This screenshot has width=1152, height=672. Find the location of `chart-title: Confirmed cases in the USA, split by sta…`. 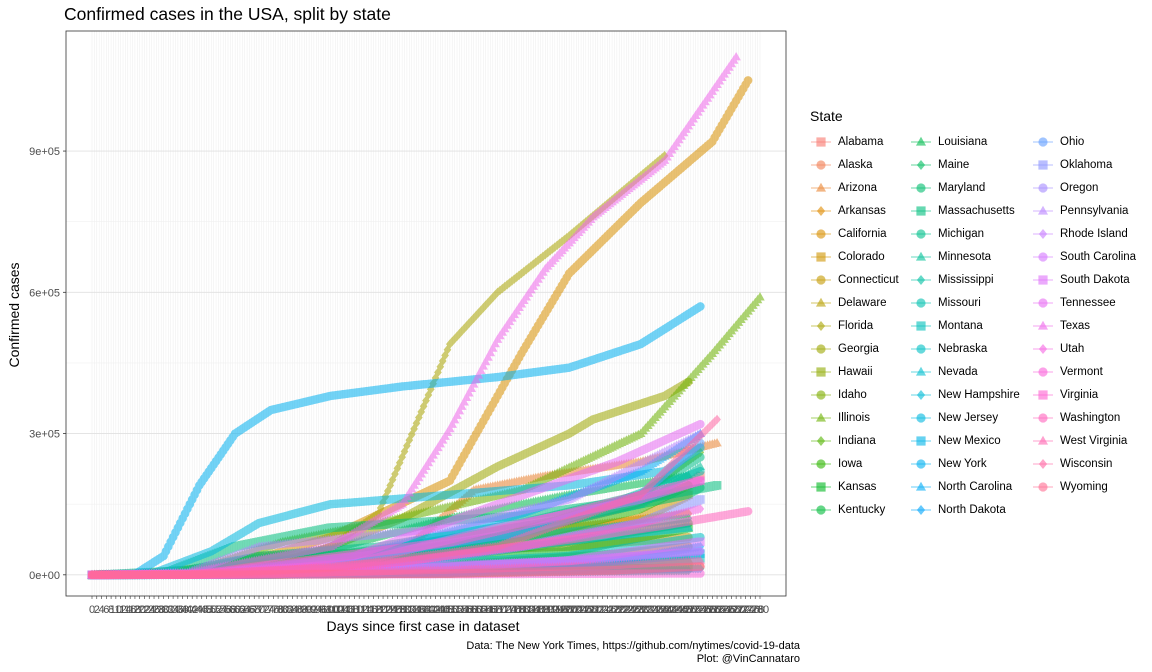

chart-title: Confirmed cases in the USA, split by sta… is located at coordinates (227, 14).